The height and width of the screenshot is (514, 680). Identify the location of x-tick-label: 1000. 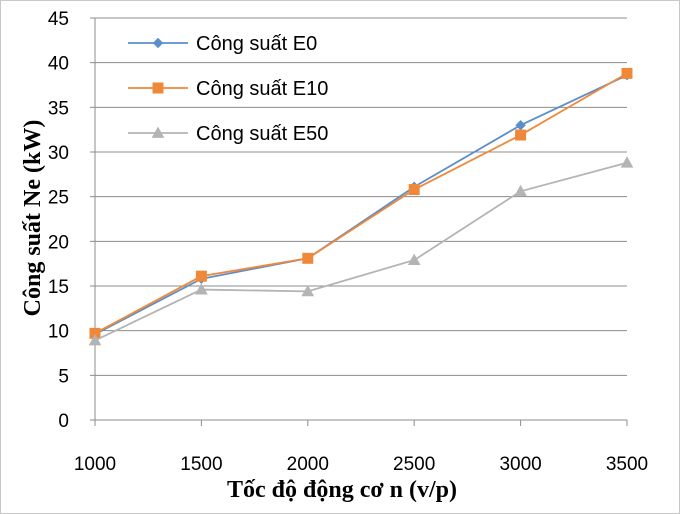
(95, 464).